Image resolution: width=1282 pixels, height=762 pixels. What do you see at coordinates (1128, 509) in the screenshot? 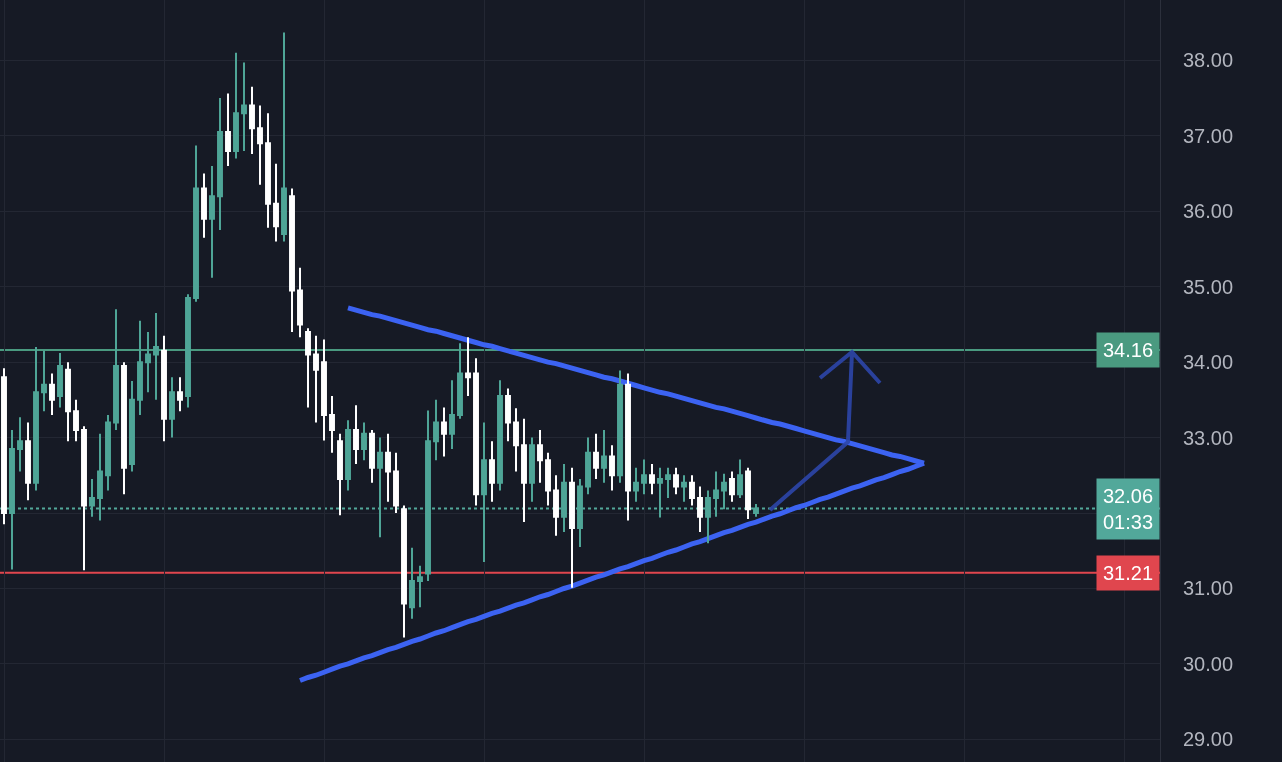
I see `ref-line-label: 32.06 01:33` at bounding box center [1128, 509].